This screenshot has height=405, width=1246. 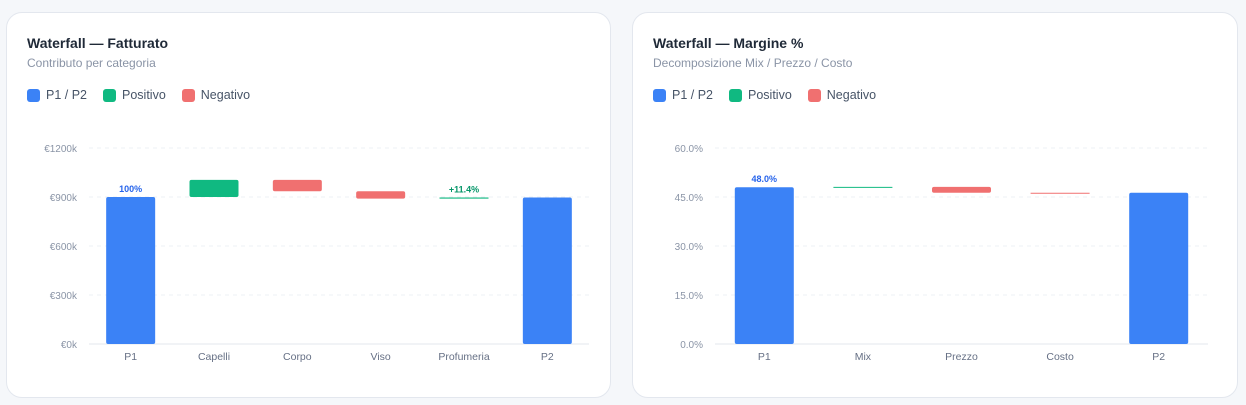 What do you see at coordinates (64, 296) in the screenshot?
I see `y-tick-label: €300k` at bounding box center [64, 296].